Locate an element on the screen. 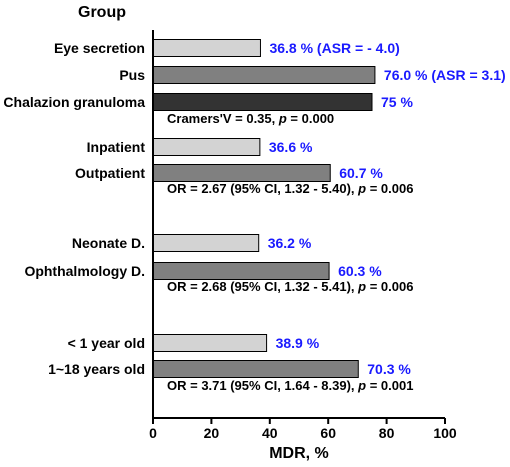 This screenshot has width=510, height=467. value-label: 70.3 % is located at coordinates (389, 369).